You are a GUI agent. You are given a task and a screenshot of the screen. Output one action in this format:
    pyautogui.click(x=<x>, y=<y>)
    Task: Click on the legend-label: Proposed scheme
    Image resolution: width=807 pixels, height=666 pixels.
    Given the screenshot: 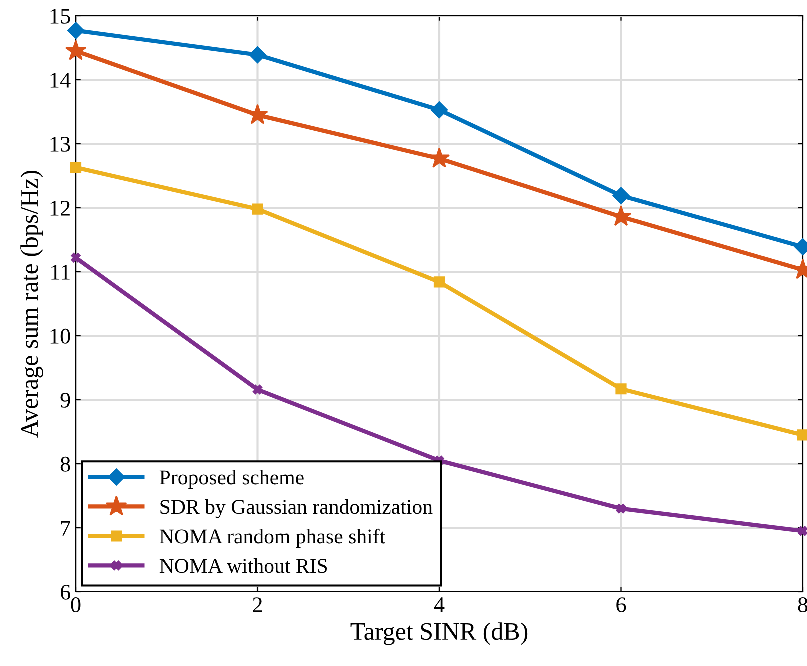 What is the action you would take?
    pyautogui.click(x=232, y=479)
    